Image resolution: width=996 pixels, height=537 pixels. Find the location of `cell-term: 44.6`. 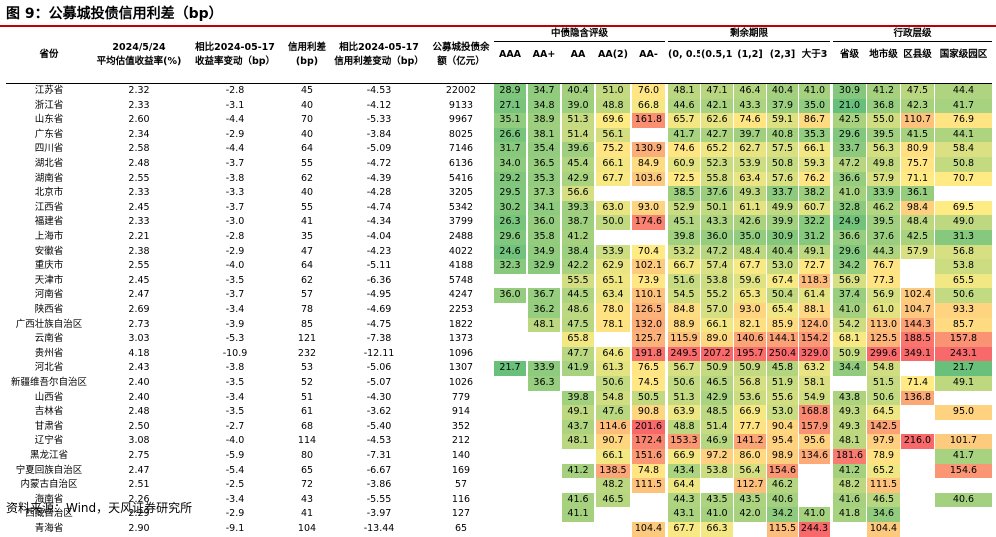

cell-term: 44.6 is located at coordinates (684, 106).